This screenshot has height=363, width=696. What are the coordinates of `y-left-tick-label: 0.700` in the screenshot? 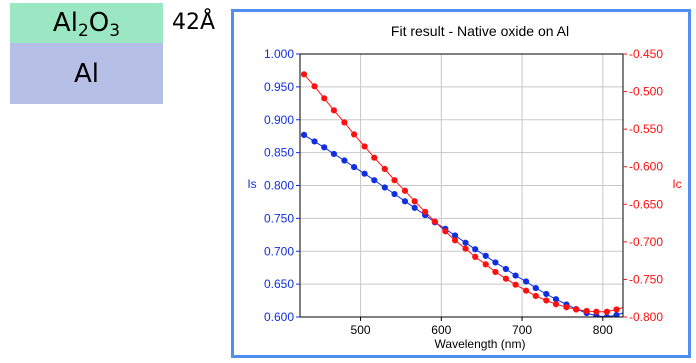 It's located at (279, 251).